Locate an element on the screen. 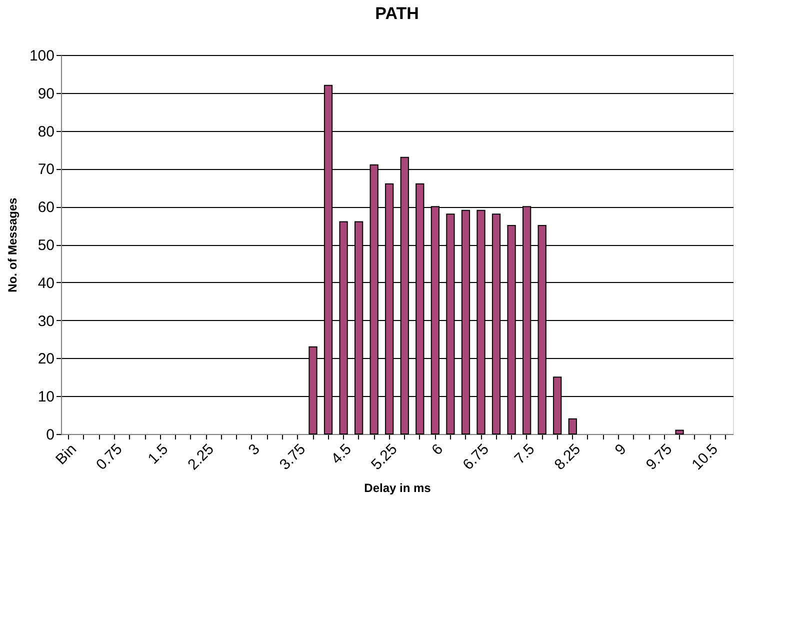 This screenshot has width=792, height=617. x-tick-label: 9 is located at coordinates (621, 449).